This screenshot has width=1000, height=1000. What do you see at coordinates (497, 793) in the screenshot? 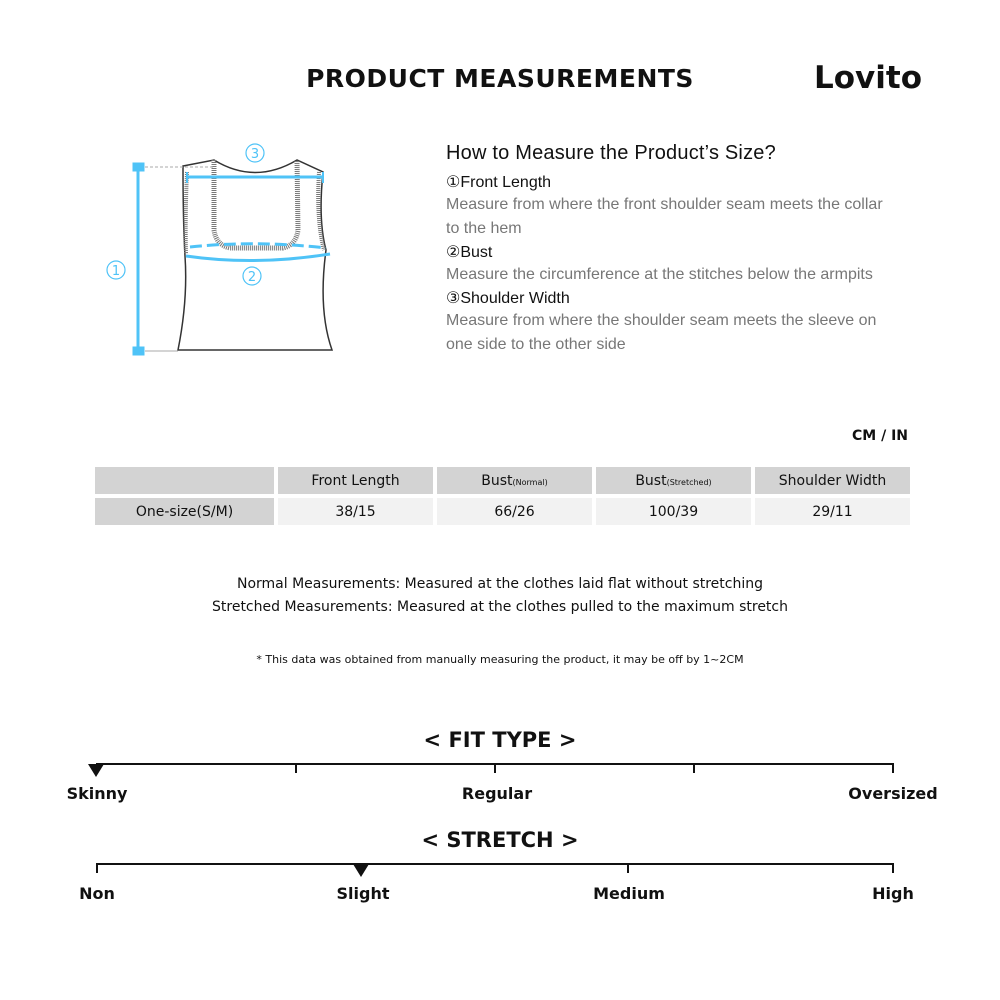
I see `fit-label-regular: Regular` at bounding box center [497, 793].